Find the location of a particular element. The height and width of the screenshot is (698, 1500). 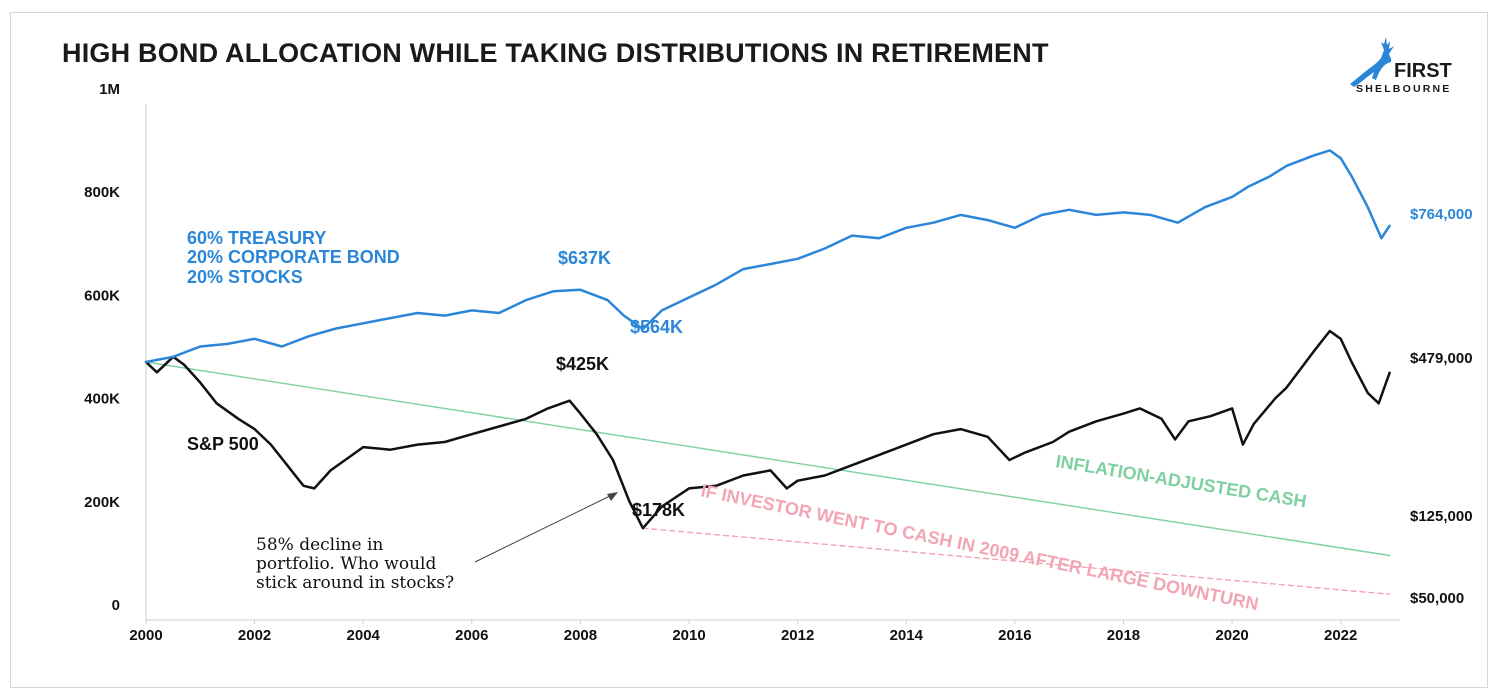

x-tick-label: 2012 is located at coordinates (797, 635).